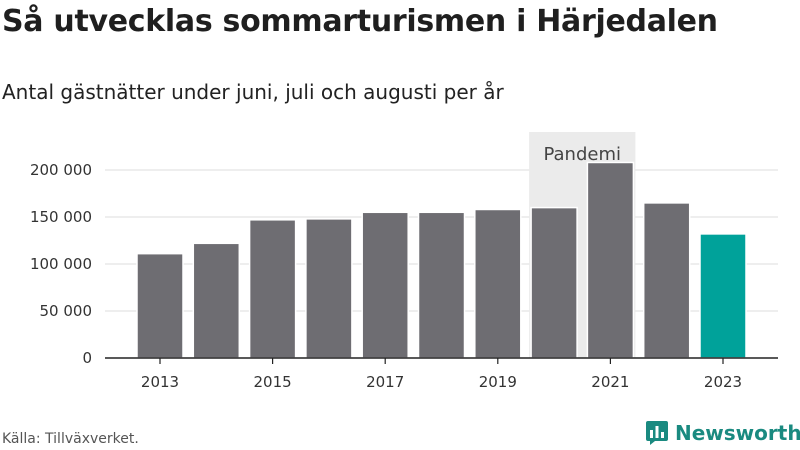 This screenshot has height=450, width=800. I want to click on bar-2013, so click(160, 305).